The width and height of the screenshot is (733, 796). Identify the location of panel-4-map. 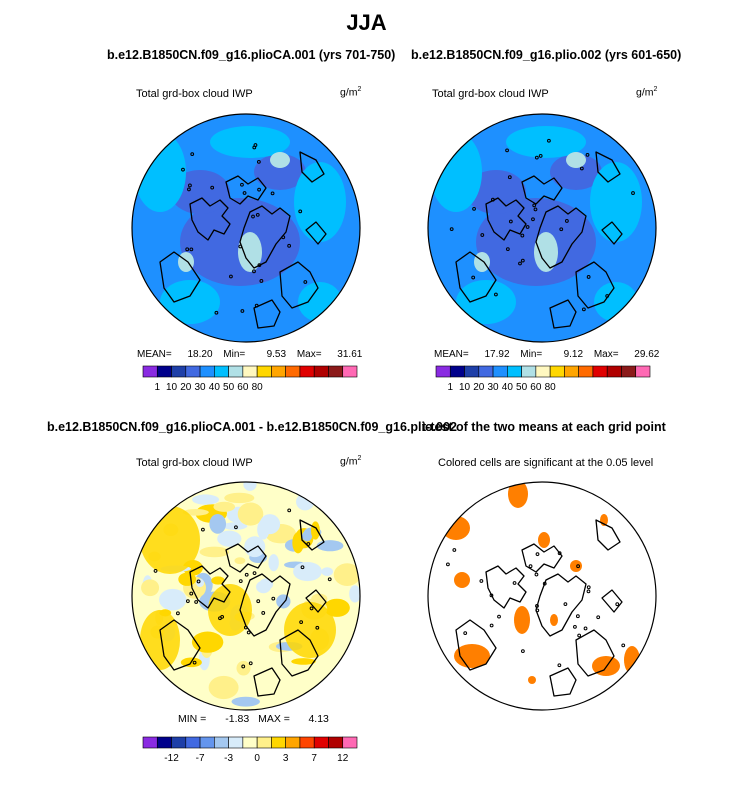
(542, 596).